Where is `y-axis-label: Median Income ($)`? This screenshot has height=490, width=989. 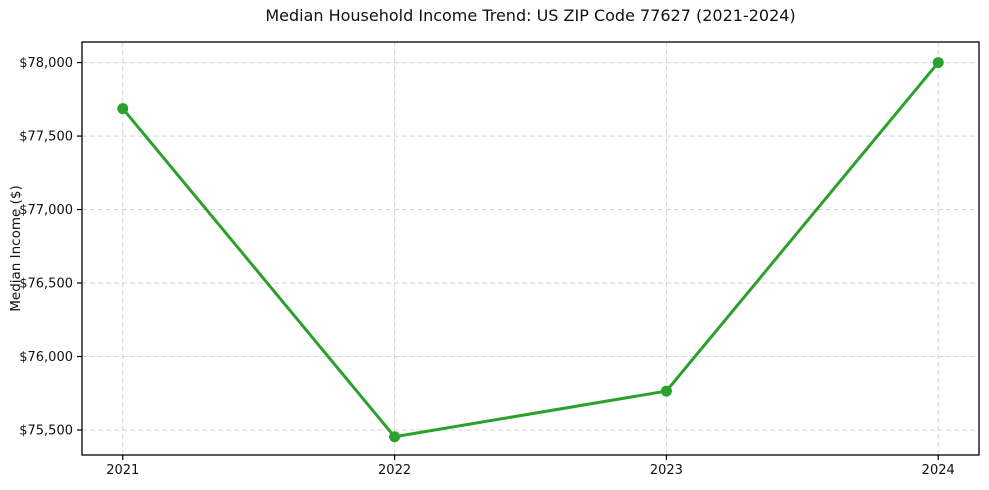 y-axis-label: Median Income ($) is located at coordinates (16, 248).